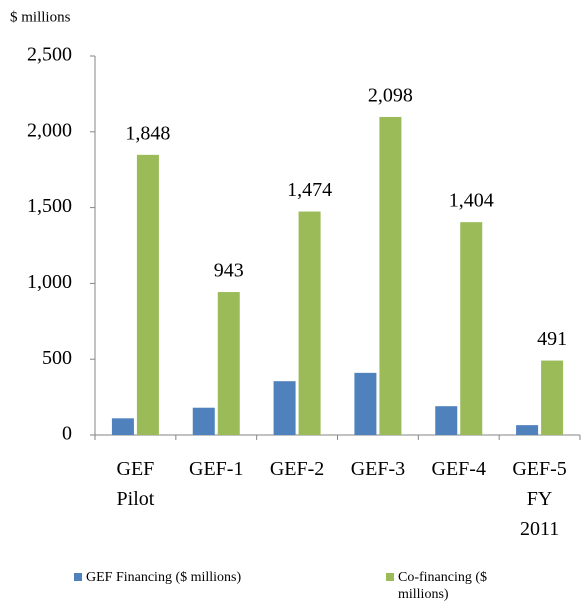 The image size is (584, 604). I want to click on value-label: 2,098, so click(390, 96).